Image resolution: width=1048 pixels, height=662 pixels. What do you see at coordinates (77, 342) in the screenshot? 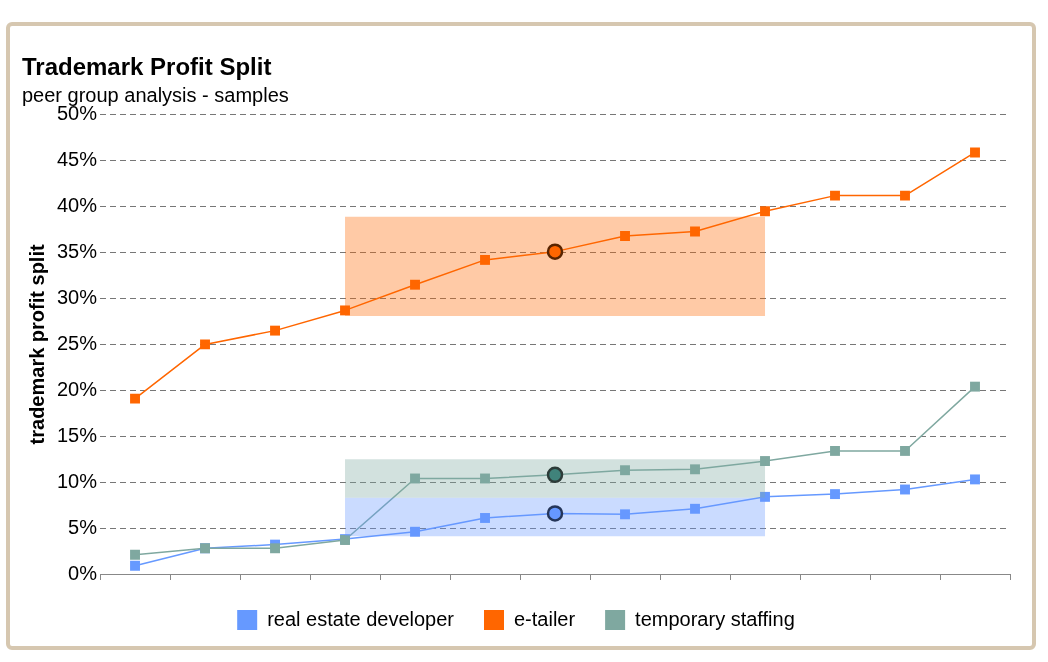
I see `y-tick-label: 25%` at bounding box center [77, 342].